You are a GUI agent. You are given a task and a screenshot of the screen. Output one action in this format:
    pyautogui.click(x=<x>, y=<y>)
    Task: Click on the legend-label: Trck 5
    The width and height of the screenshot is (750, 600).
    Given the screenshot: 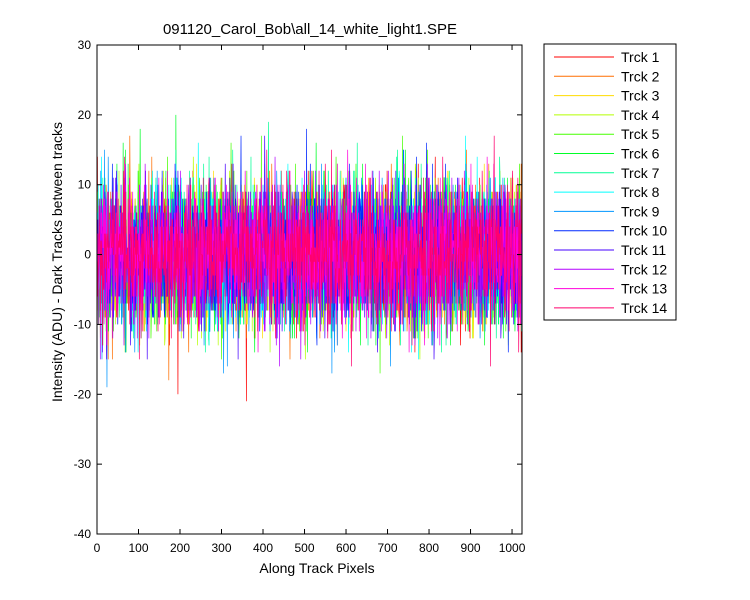 What is the action you would take?
    pyautogui.click(x=640, y=134)
    